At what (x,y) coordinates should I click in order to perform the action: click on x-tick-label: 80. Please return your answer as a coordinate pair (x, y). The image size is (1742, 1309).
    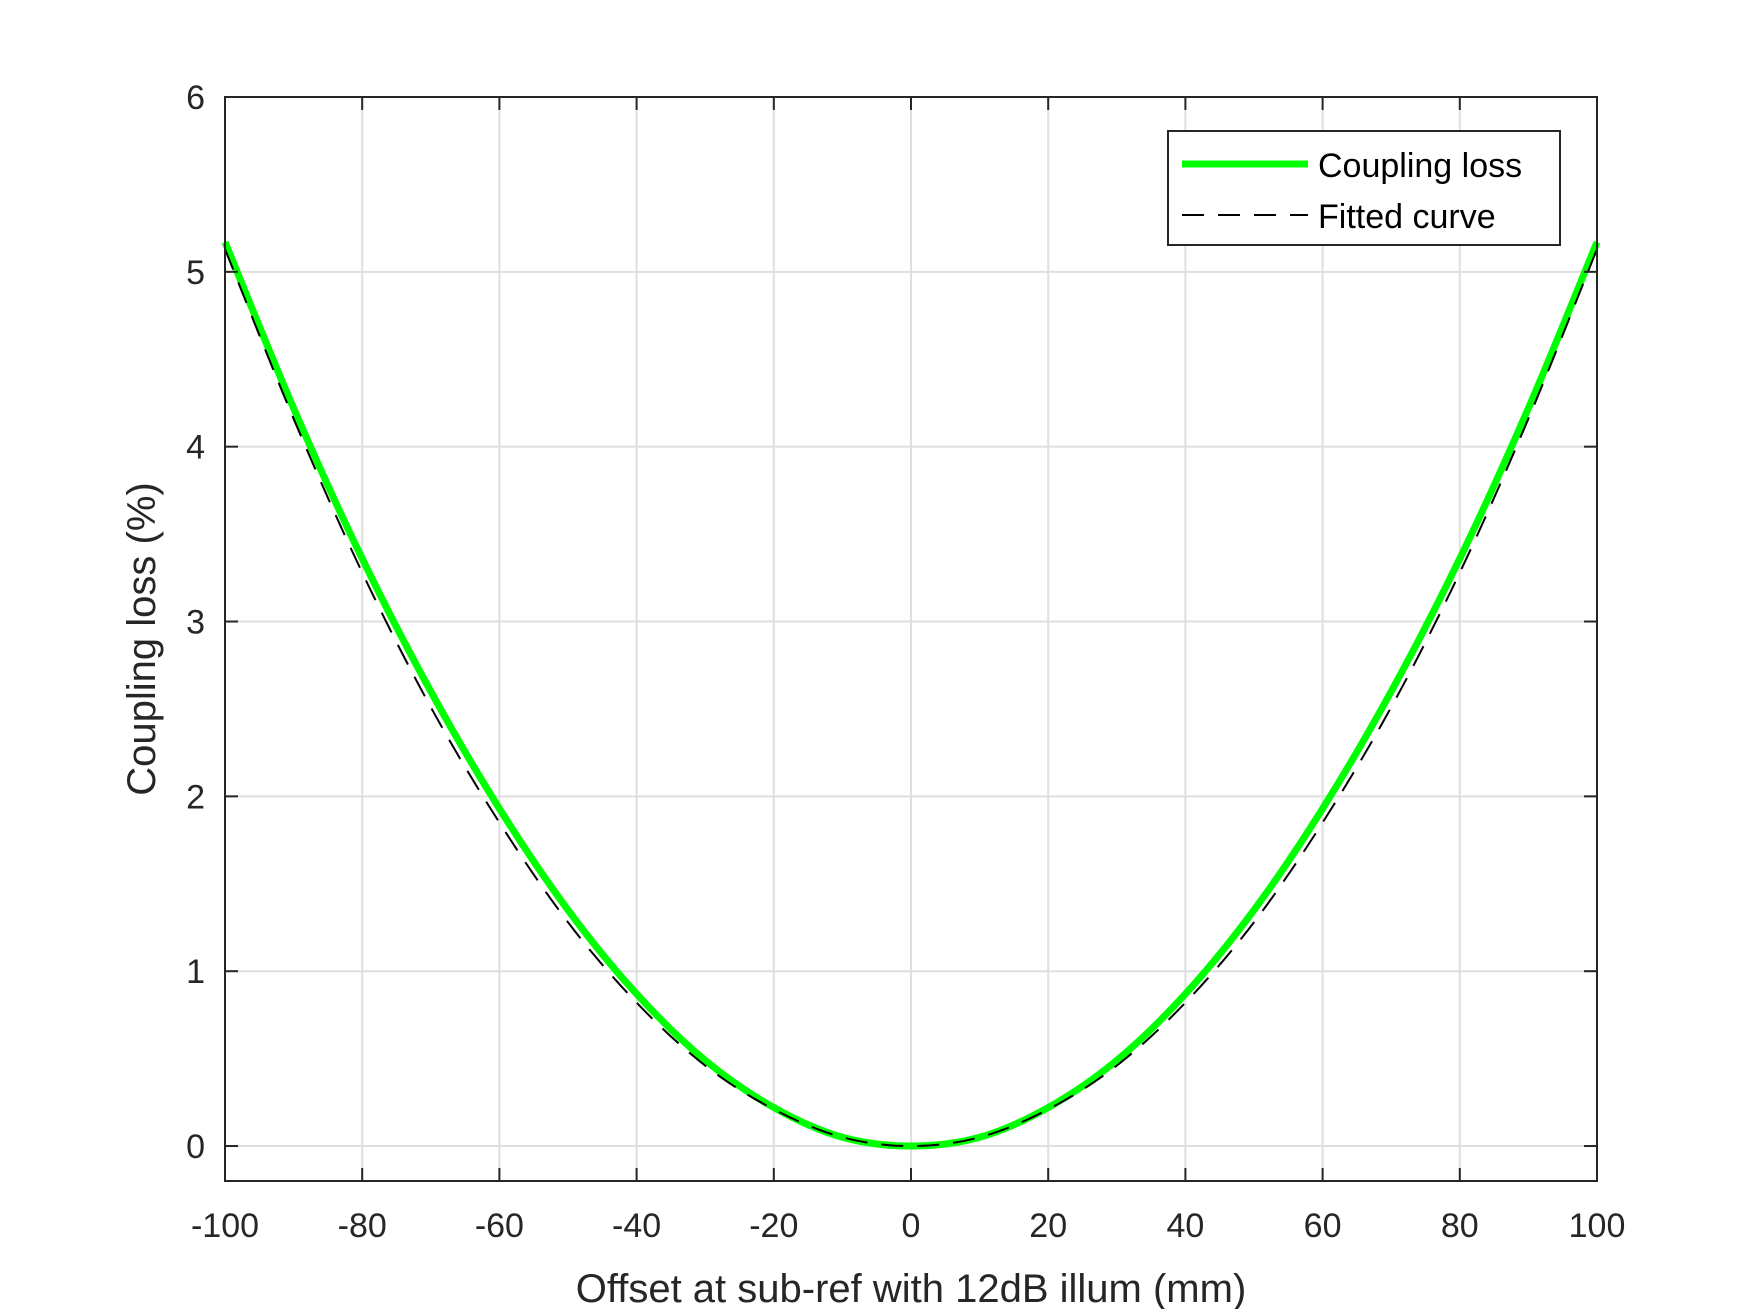
    Looking at the image, I should click on (1460, 1226).